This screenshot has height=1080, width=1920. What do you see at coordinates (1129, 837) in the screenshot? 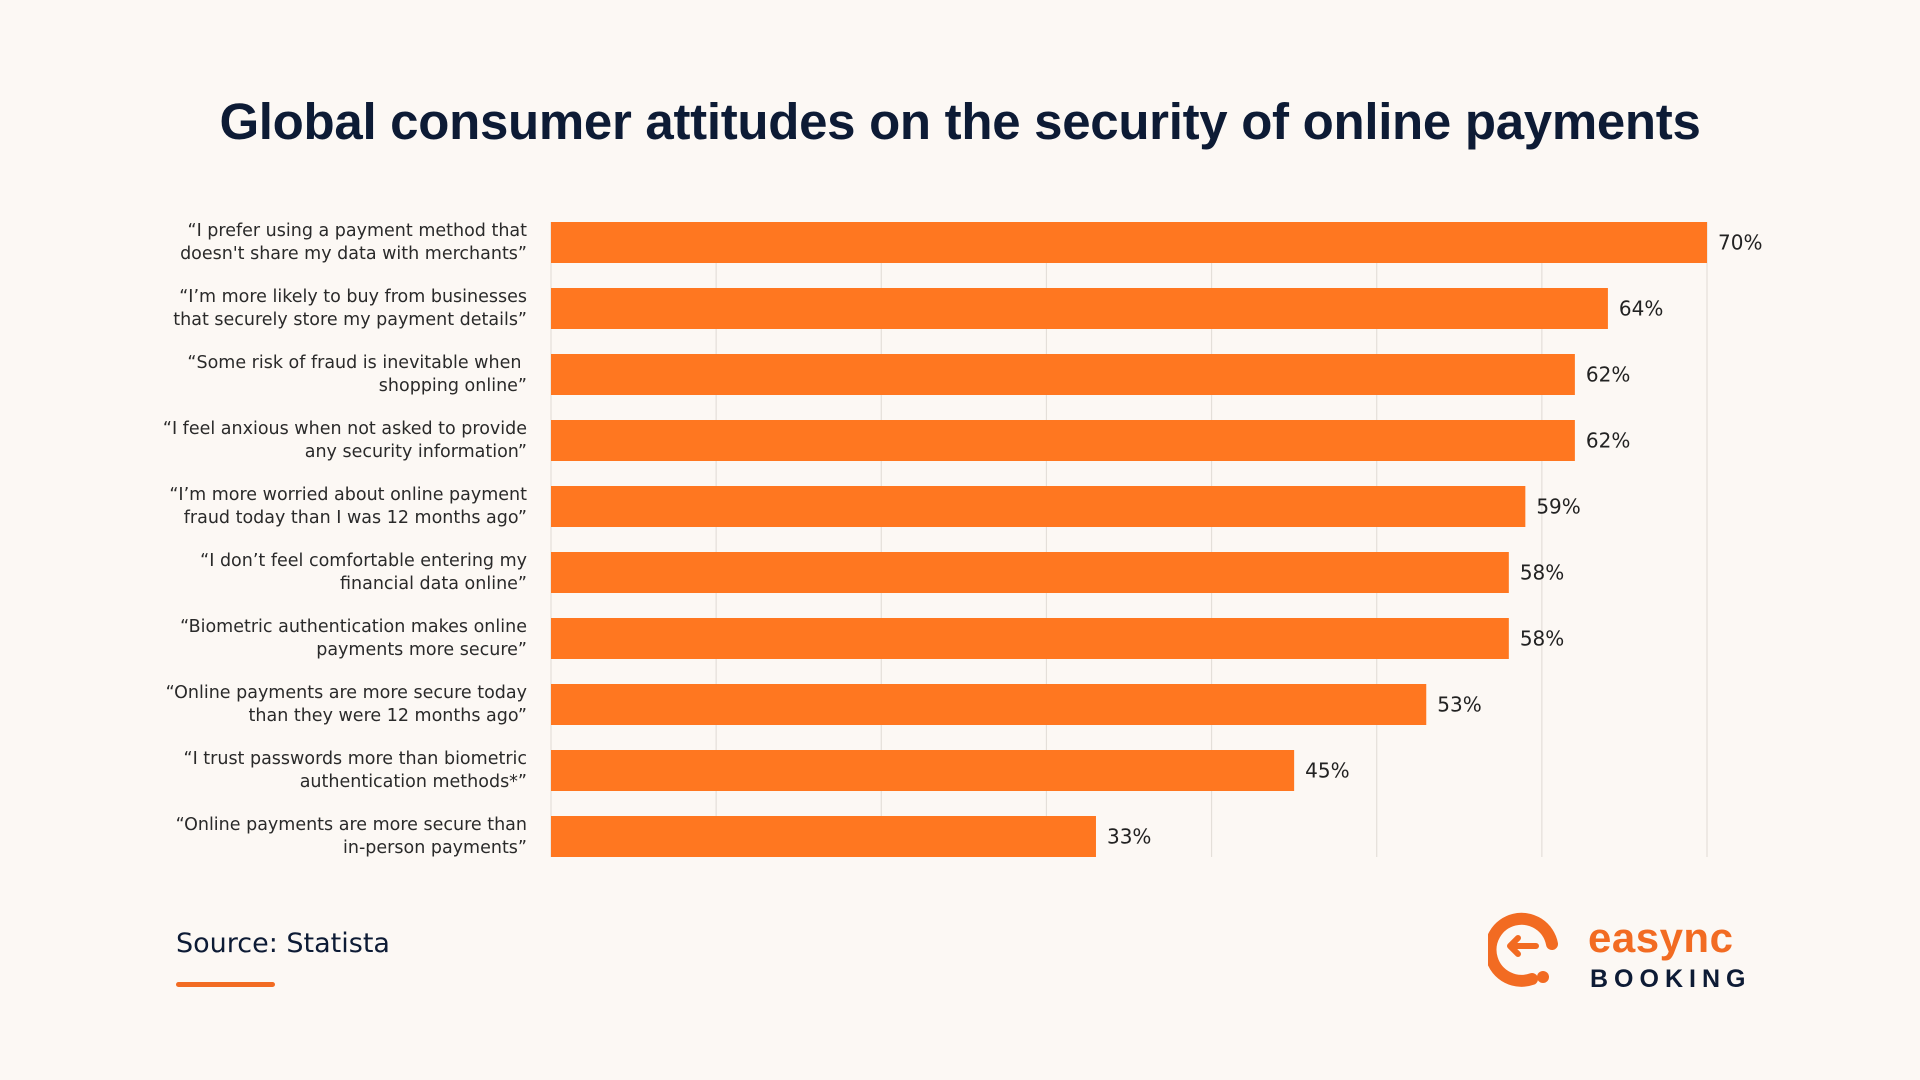
I see `data-label: 33%` at bounding box center [1129, 837].